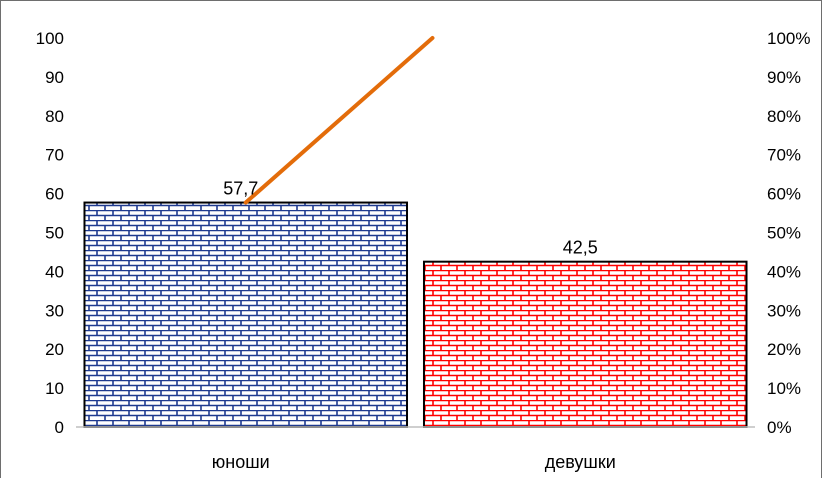 The height and width of the screenshot is (478, 822). Describe the element at coordinates (54, 349) in the screenshot. I see `y-tick-label: 20` at that location.